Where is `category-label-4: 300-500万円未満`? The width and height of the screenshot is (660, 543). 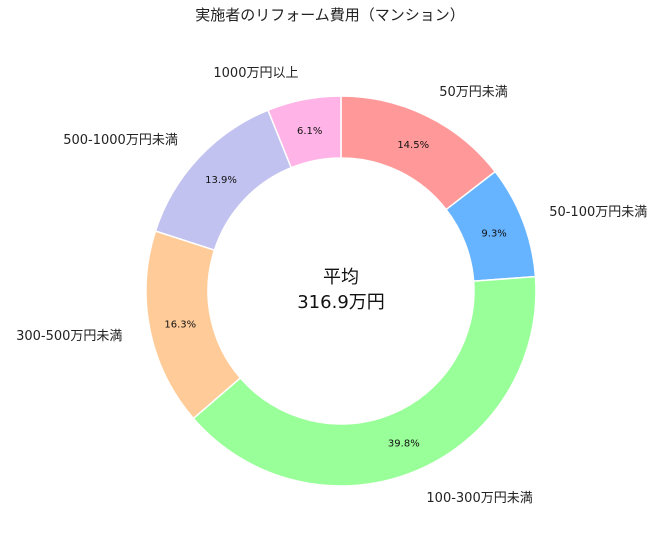
category-label-4: 300-500万円未満 is located at coordinates (69, 336).